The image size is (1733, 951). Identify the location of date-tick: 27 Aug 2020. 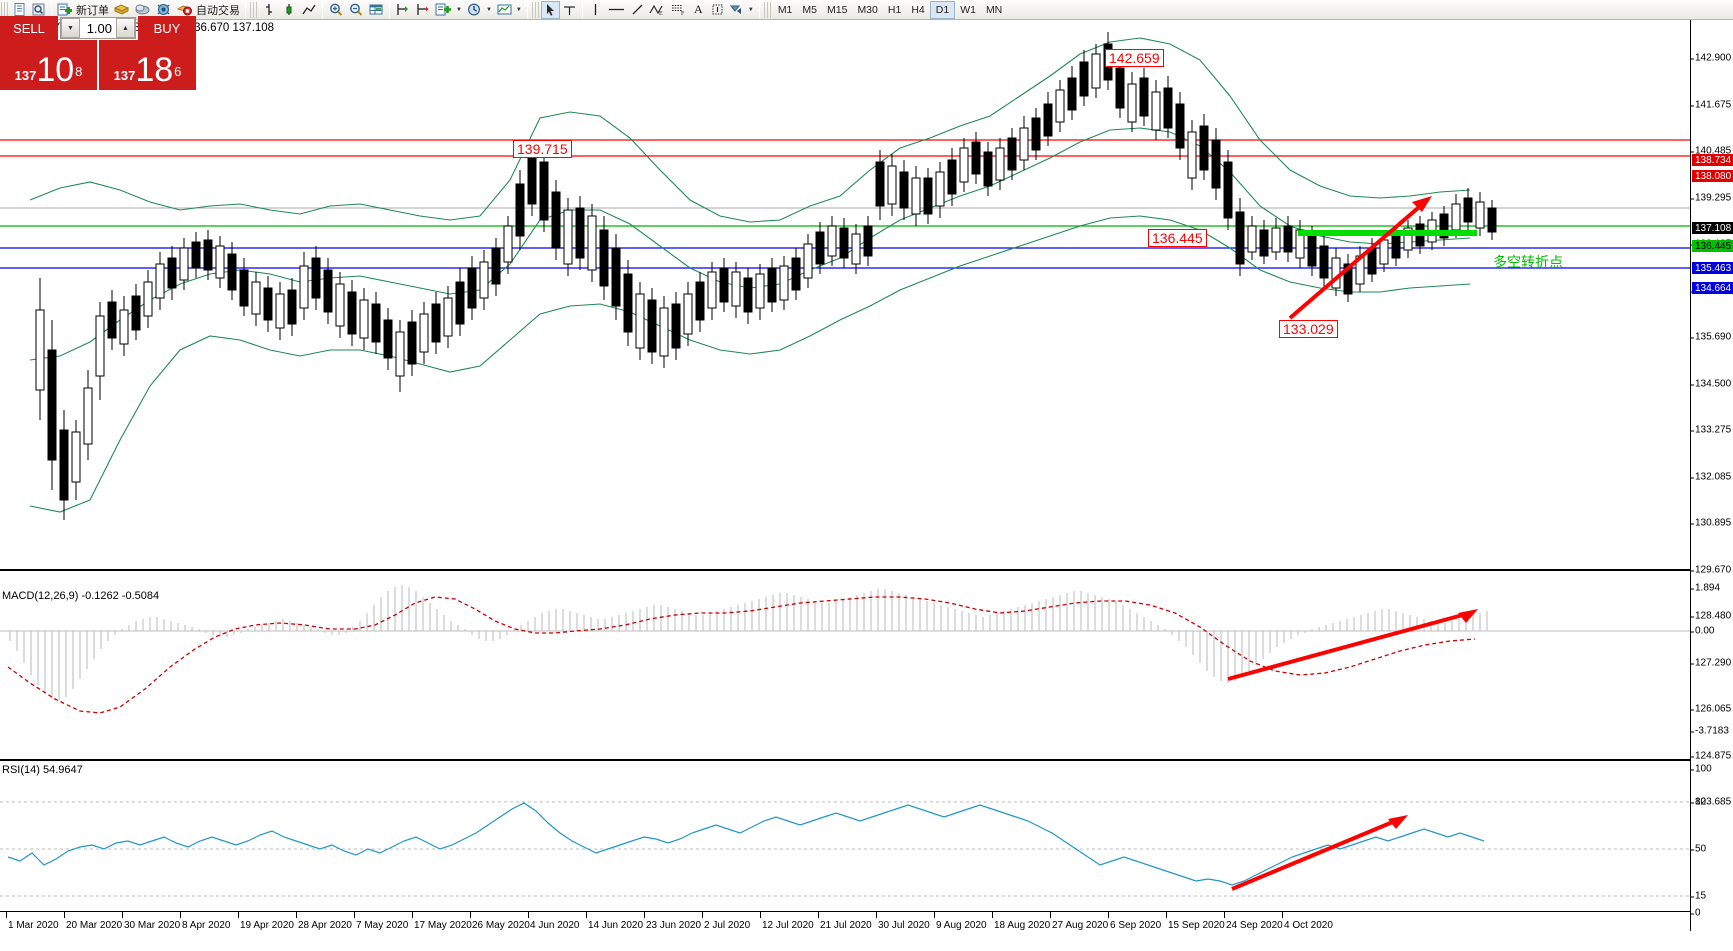
(1079, 921).